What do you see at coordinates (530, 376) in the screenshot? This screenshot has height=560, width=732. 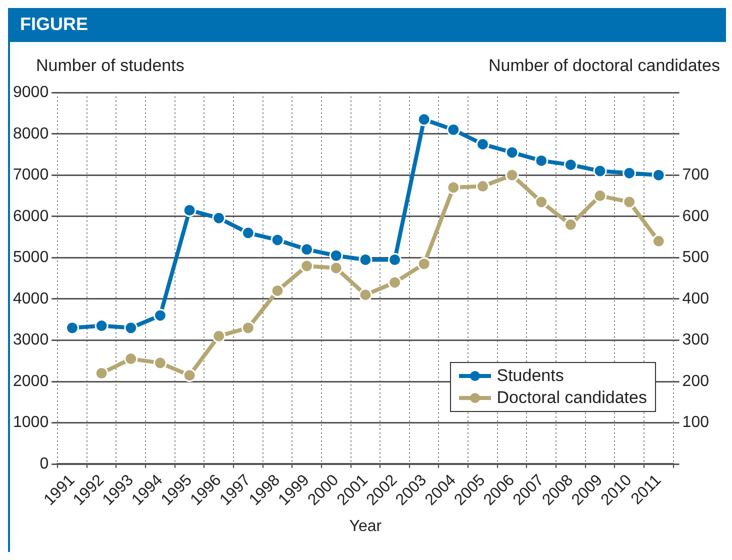 I see `legend-label: Students` at bounding box center [530, 376].